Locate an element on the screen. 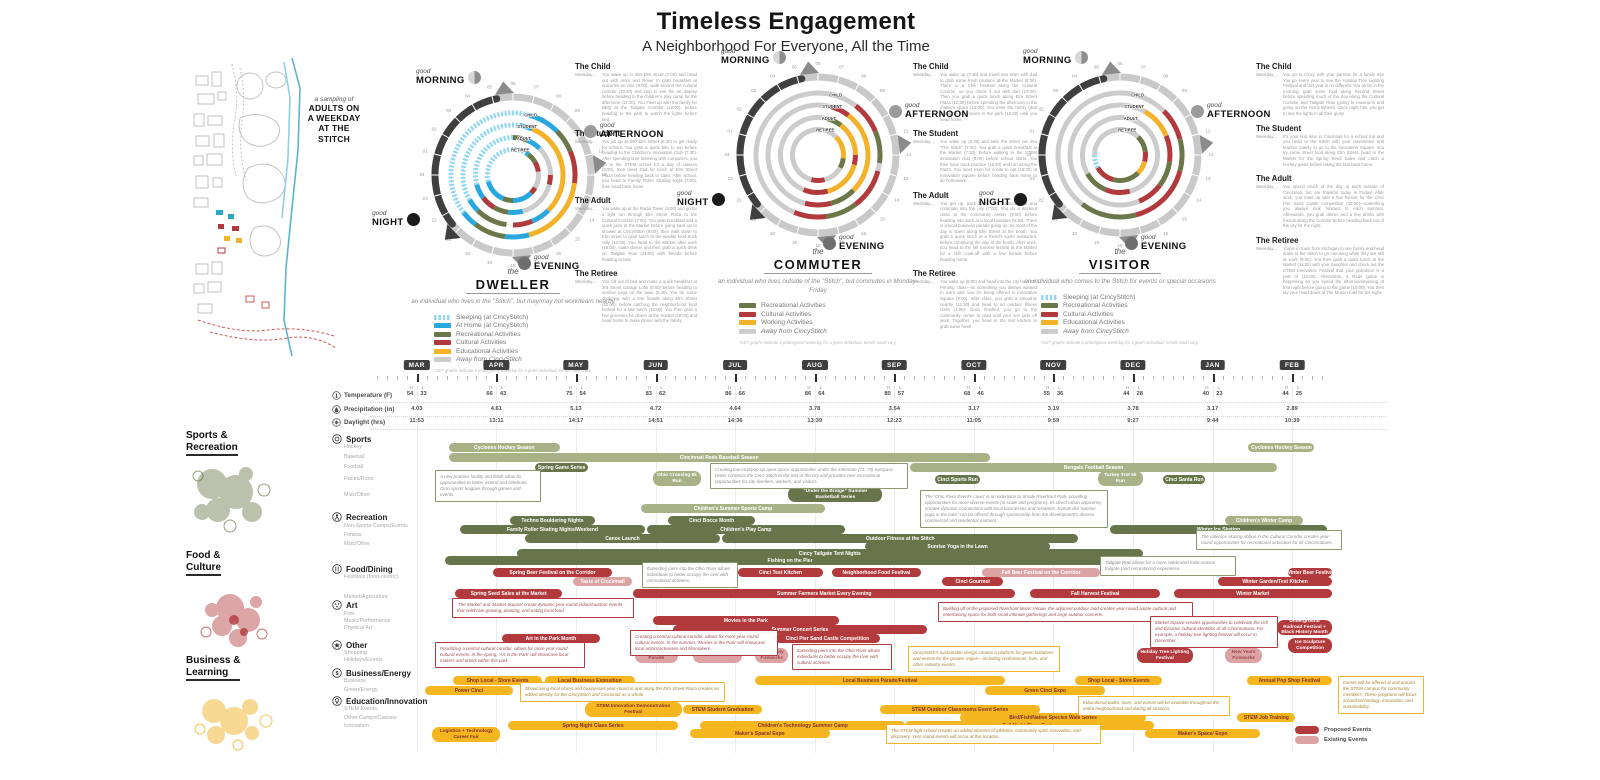  temp-high: 44 is located at coordinates (1285, 394).